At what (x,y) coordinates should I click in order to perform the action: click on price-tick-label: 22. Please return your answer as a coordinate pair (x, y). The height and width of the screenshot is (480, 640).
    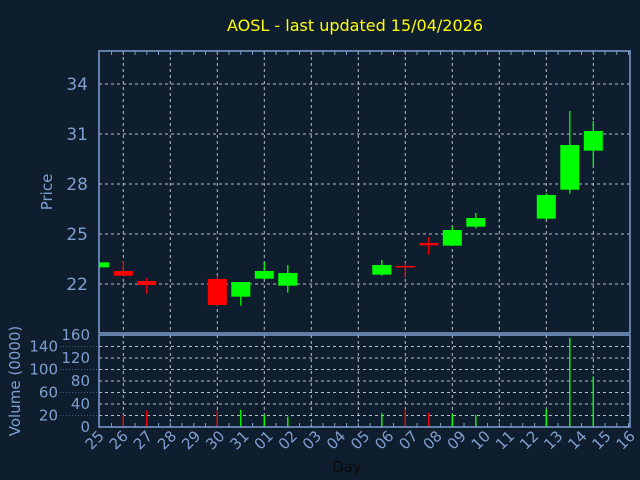
    Looking at the image, I should click on (77, 285).